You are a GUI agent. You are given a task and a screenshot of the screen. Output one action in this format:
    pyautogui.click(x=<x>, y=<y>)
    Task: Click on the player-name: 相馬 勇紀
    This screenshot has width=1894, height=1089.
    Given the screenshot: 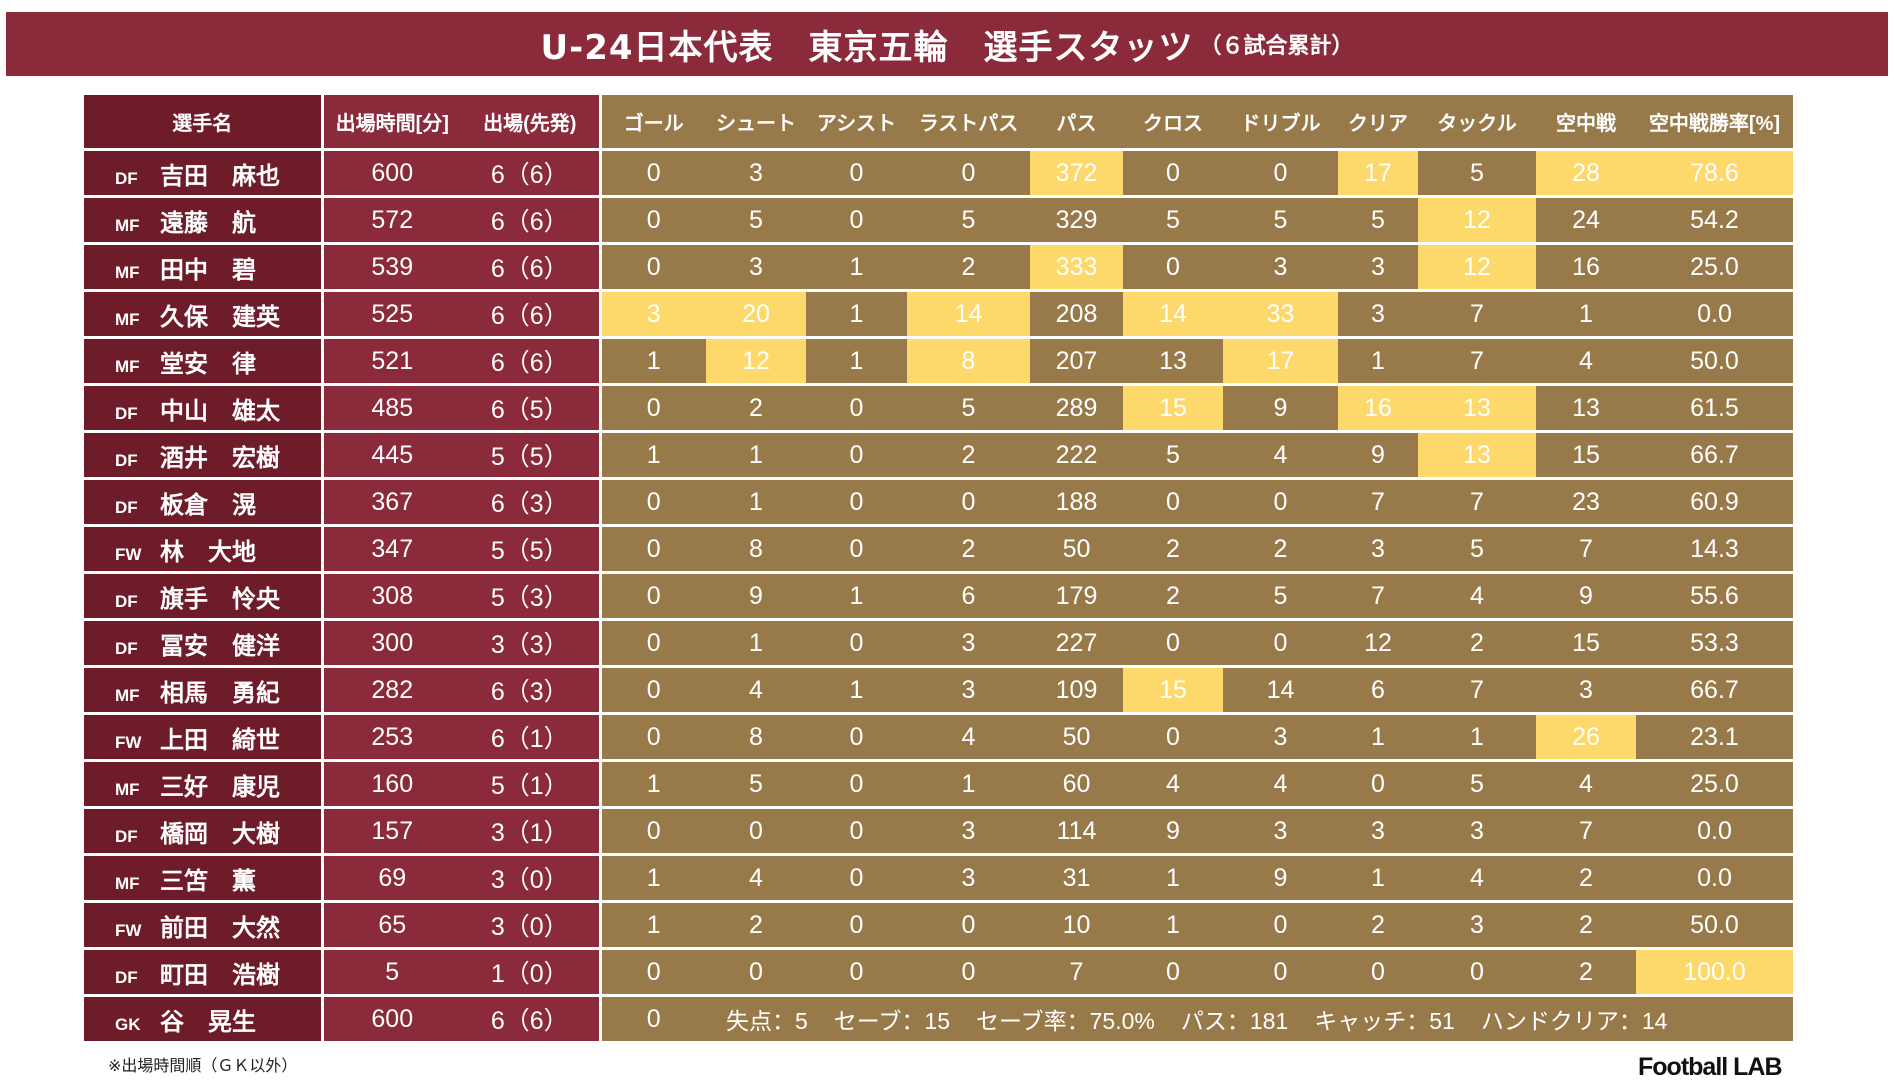 What is the action you would take?
    pyautogui.click(x=220, y=693)
    